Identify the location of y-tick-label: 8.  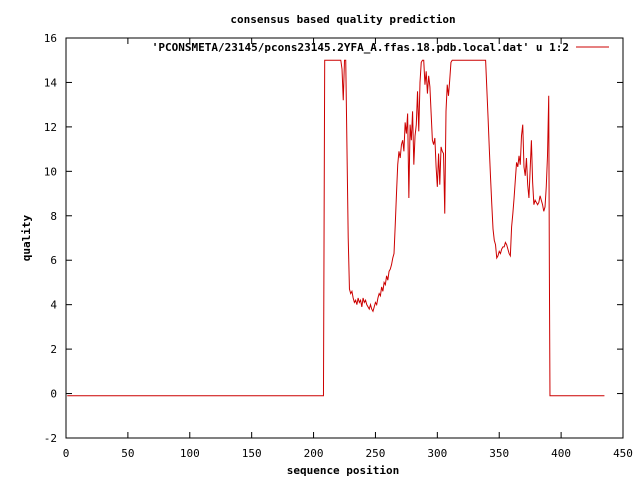
(53, 216).